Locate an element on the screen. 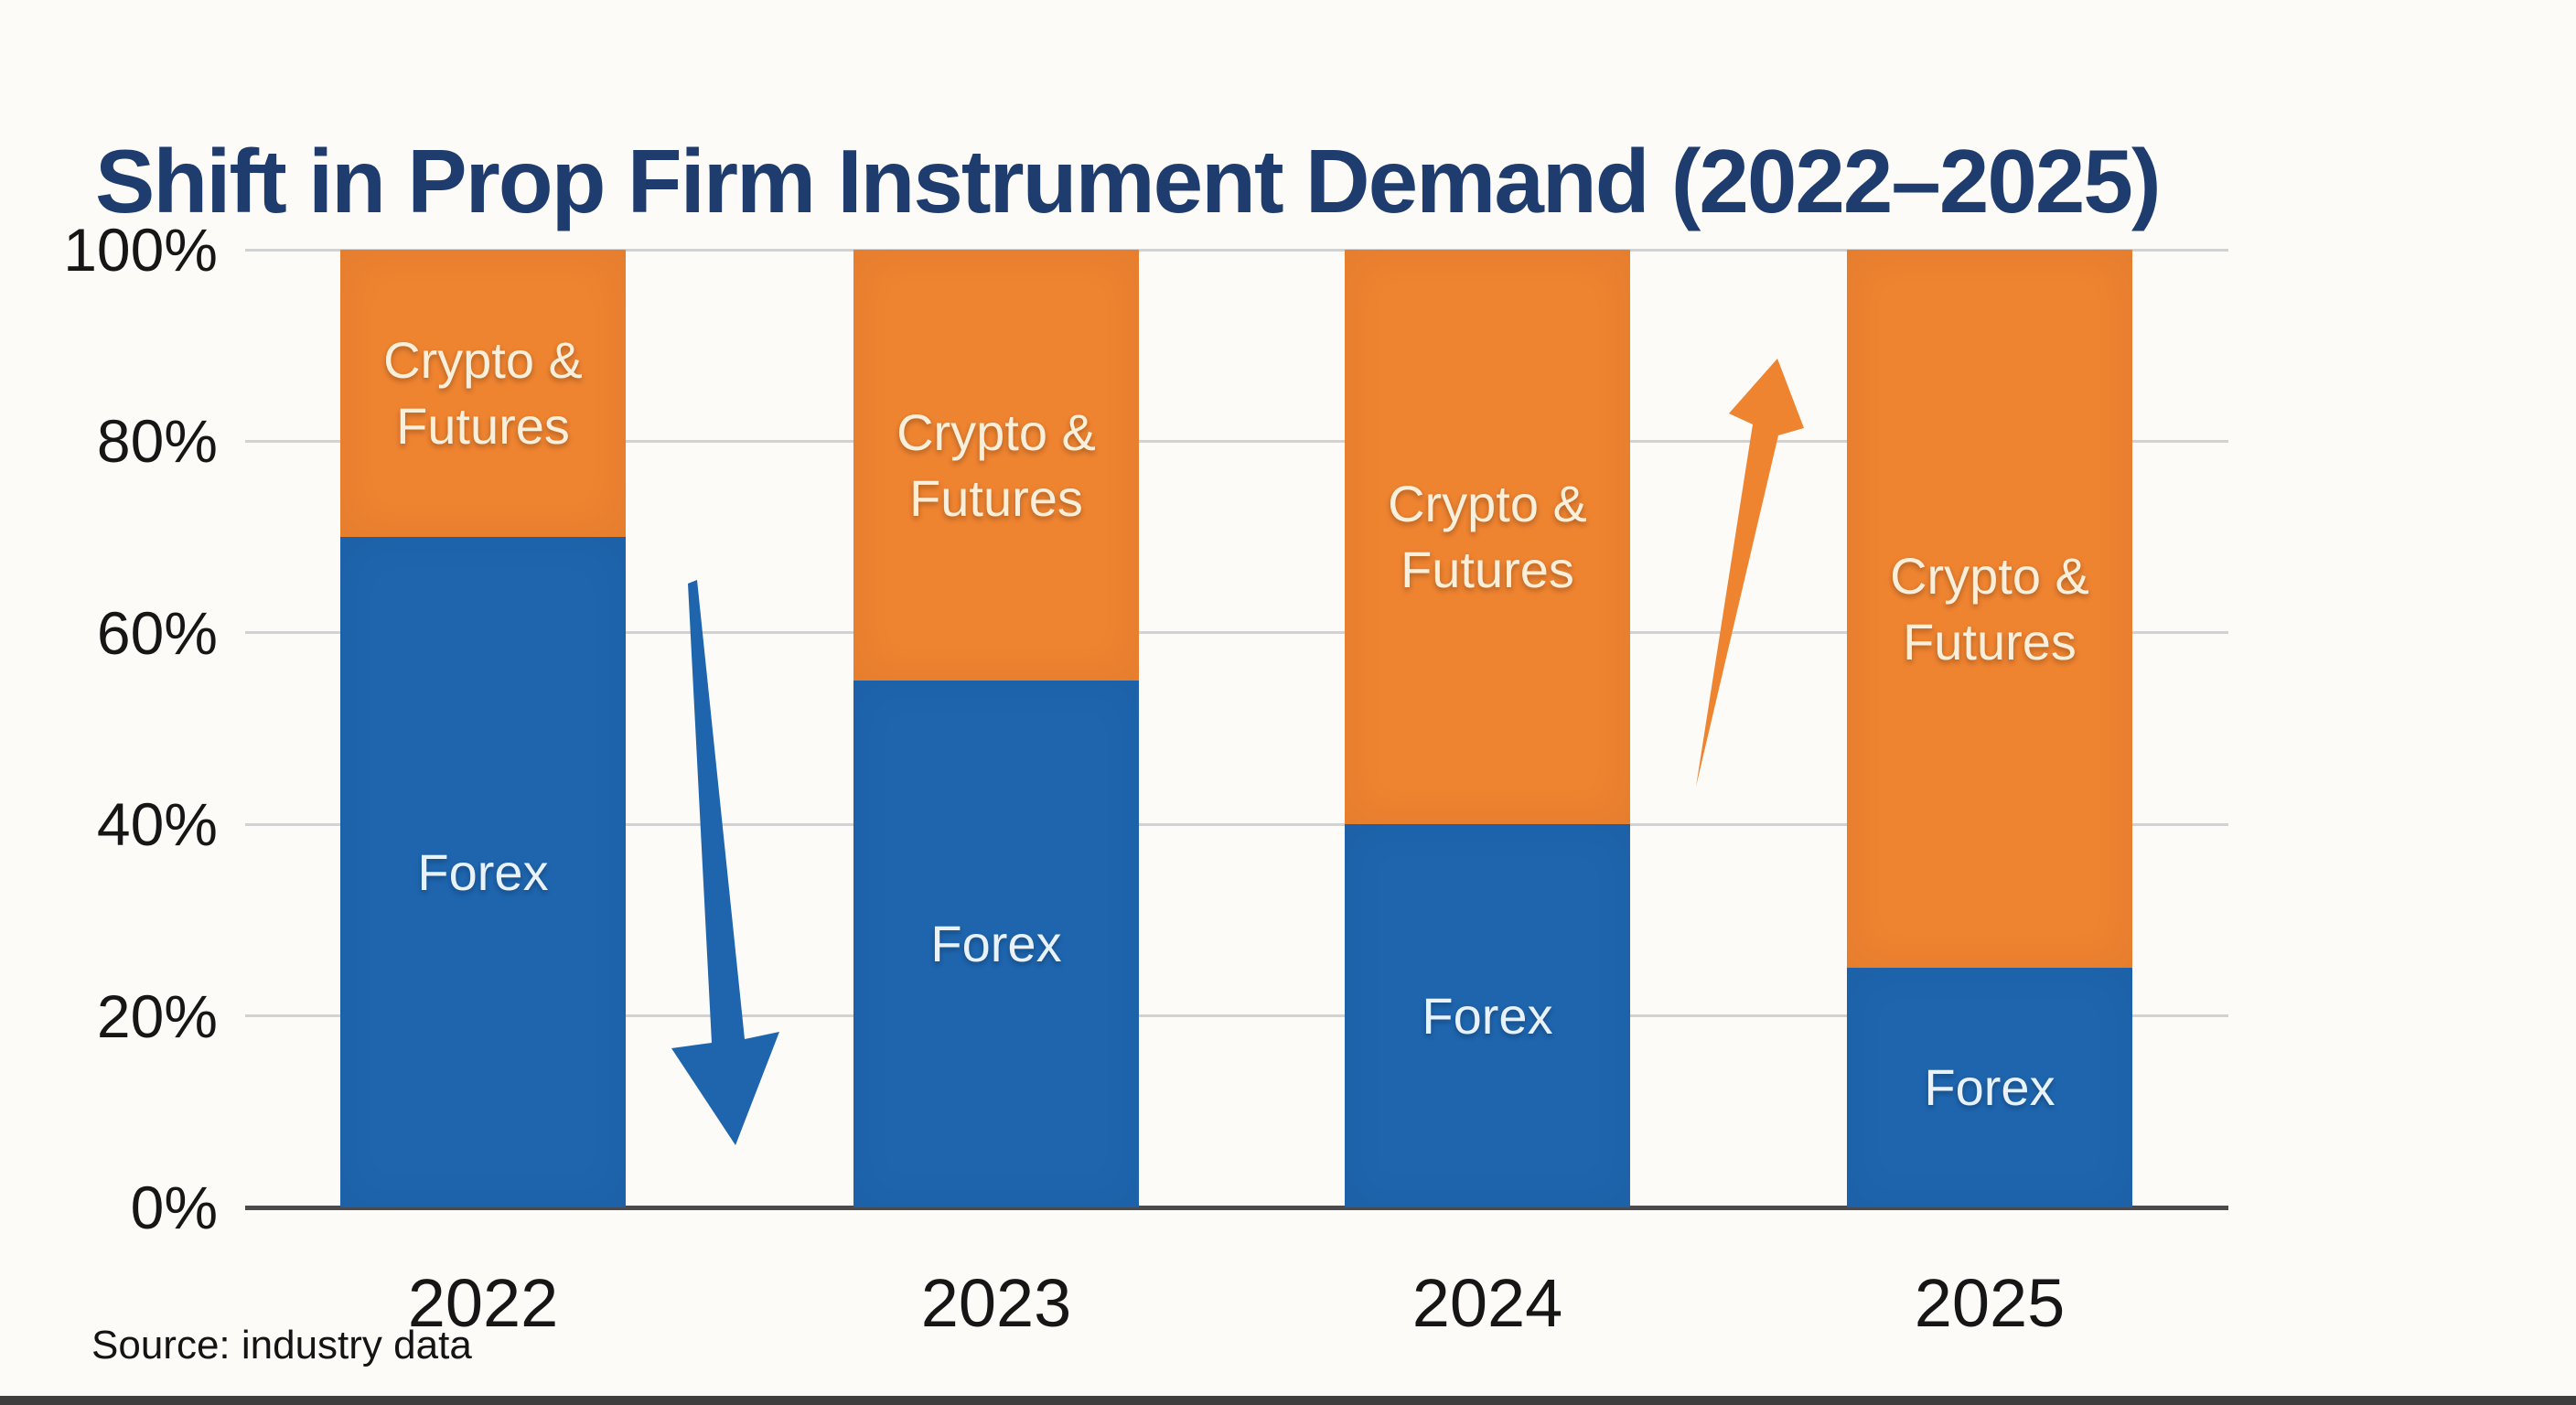  bar-segment-2025-forex: Forex is located at coordinates (1990, 1088).